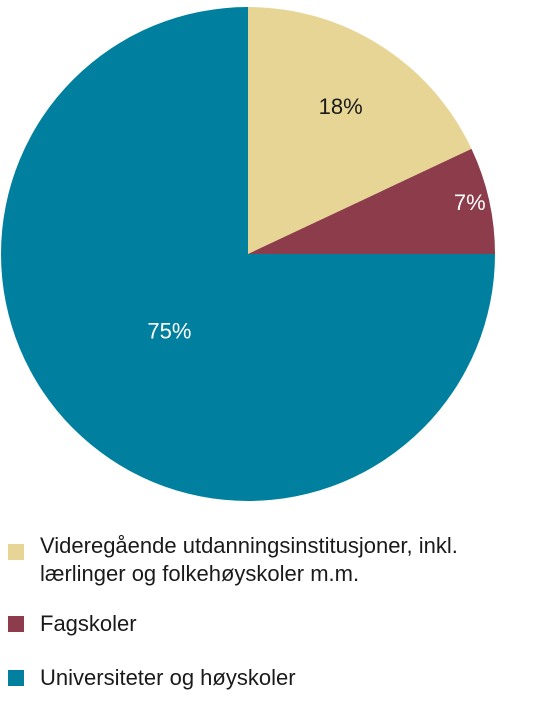 The width and height of the screenshot is (540, 701). I want to click on legend-label-universiteter: Universiteter og høyskoler, so click(168, 677).